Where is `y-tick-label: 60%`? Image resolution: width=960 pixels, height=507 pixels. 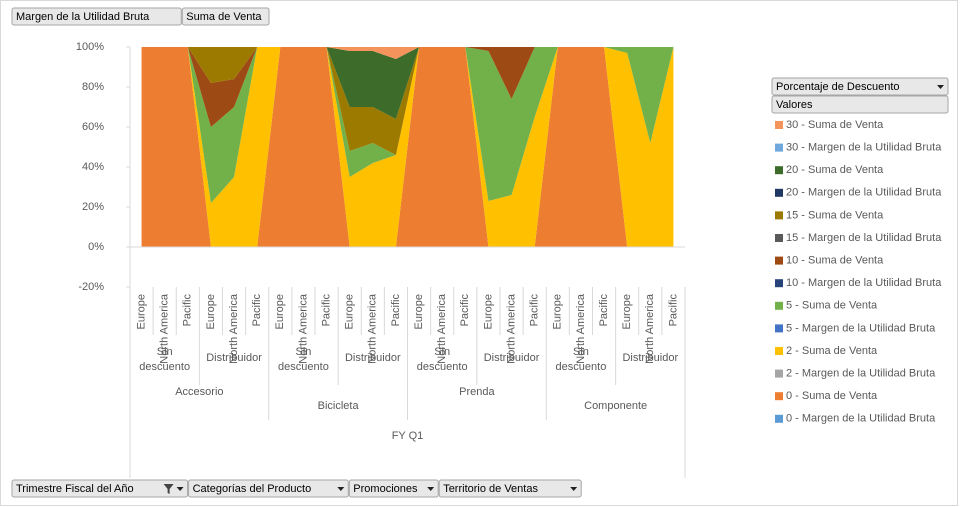 y-tick-label: 60% is located at coordinates (93, 127).